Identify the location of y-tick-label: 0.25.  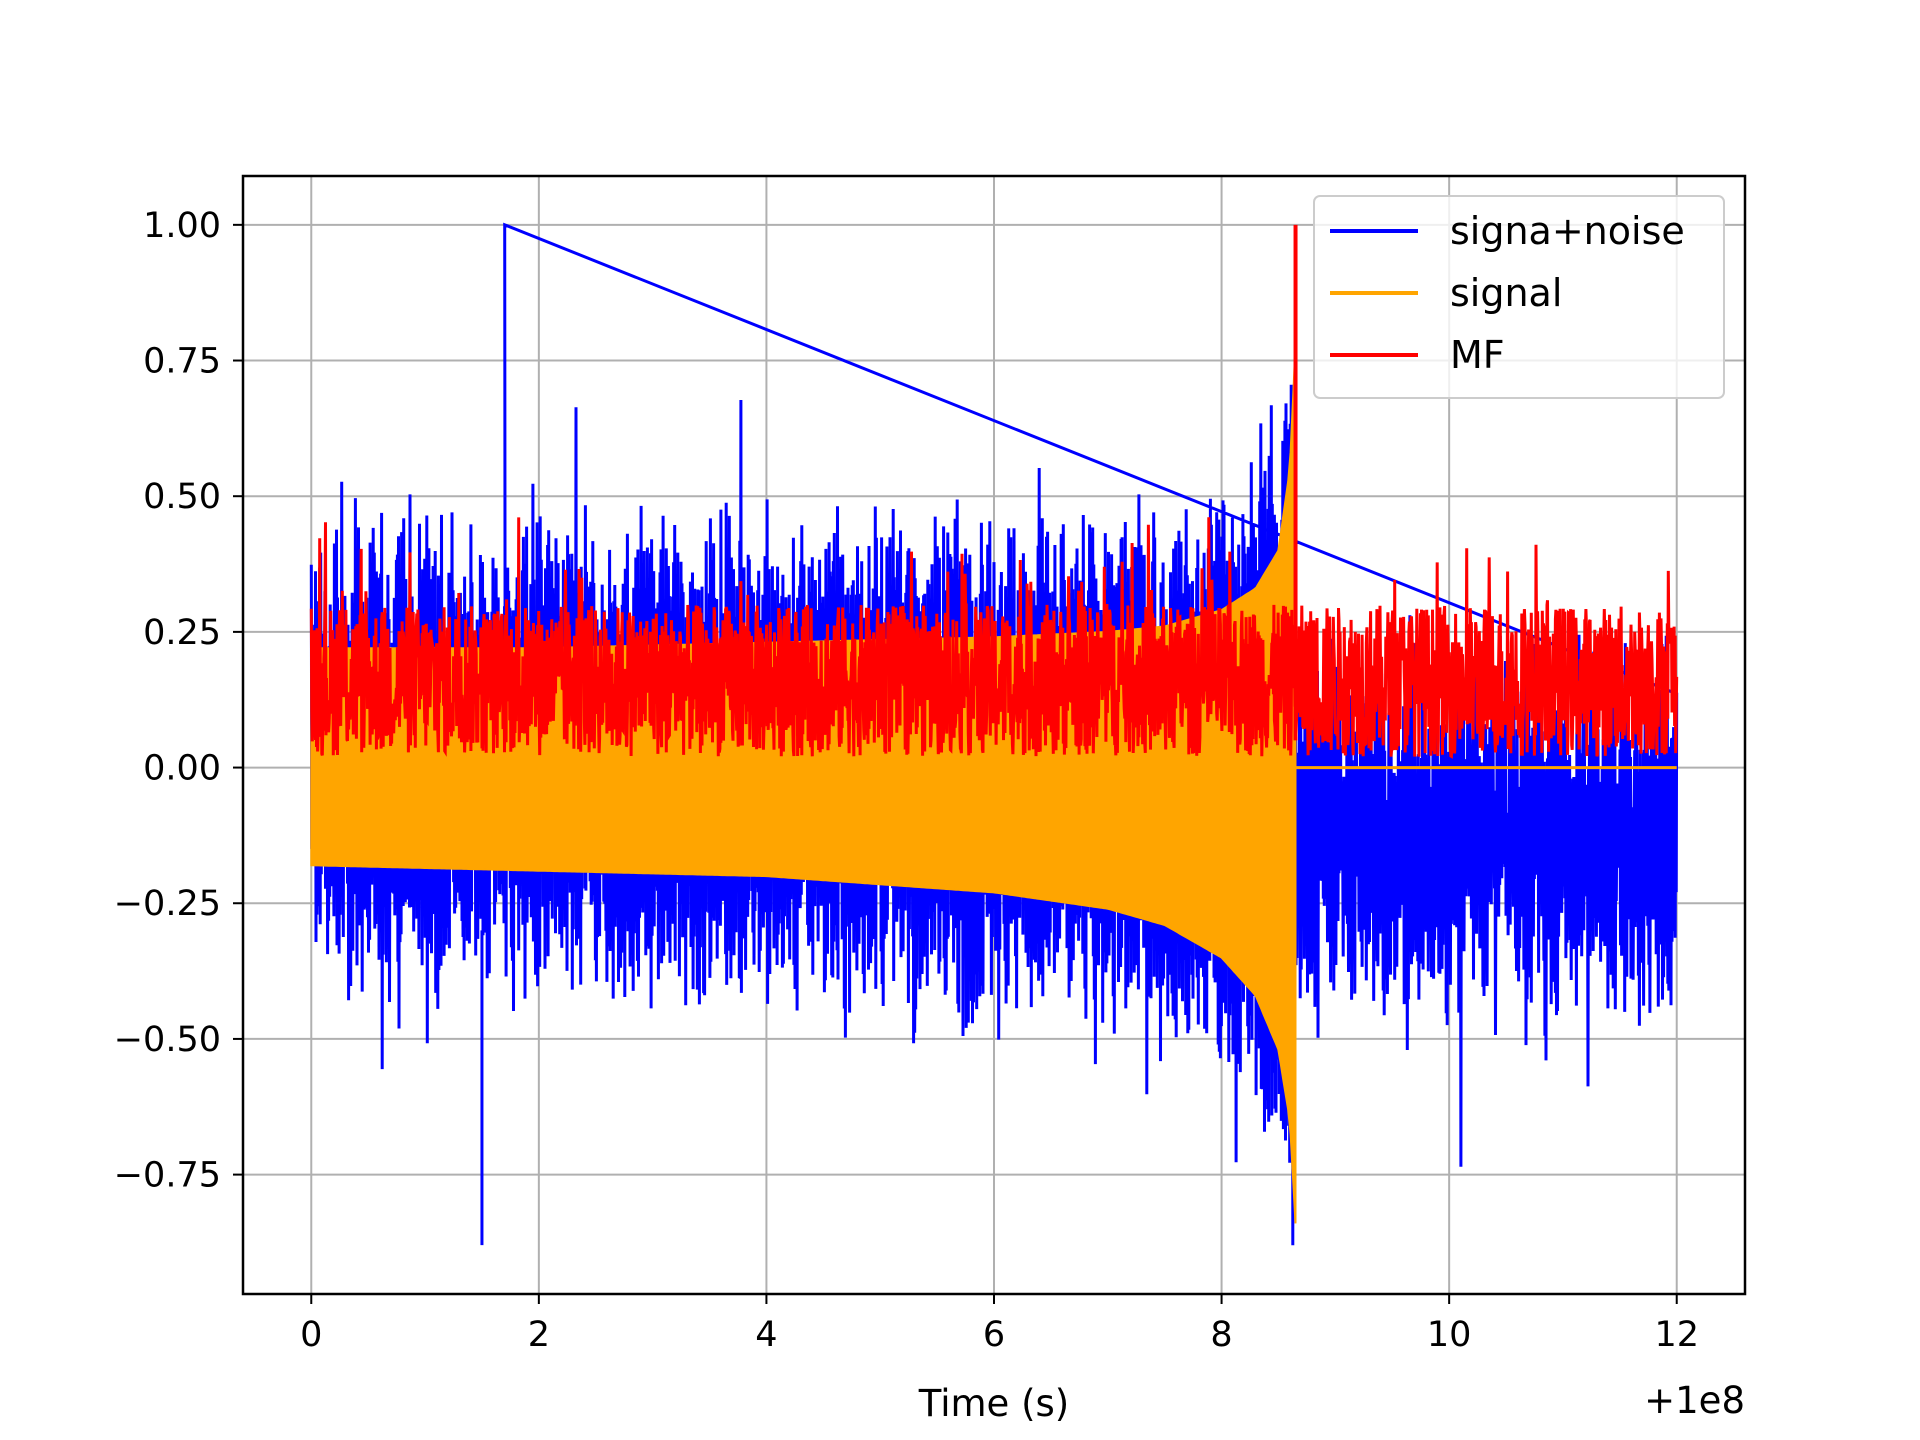
(182, 633).